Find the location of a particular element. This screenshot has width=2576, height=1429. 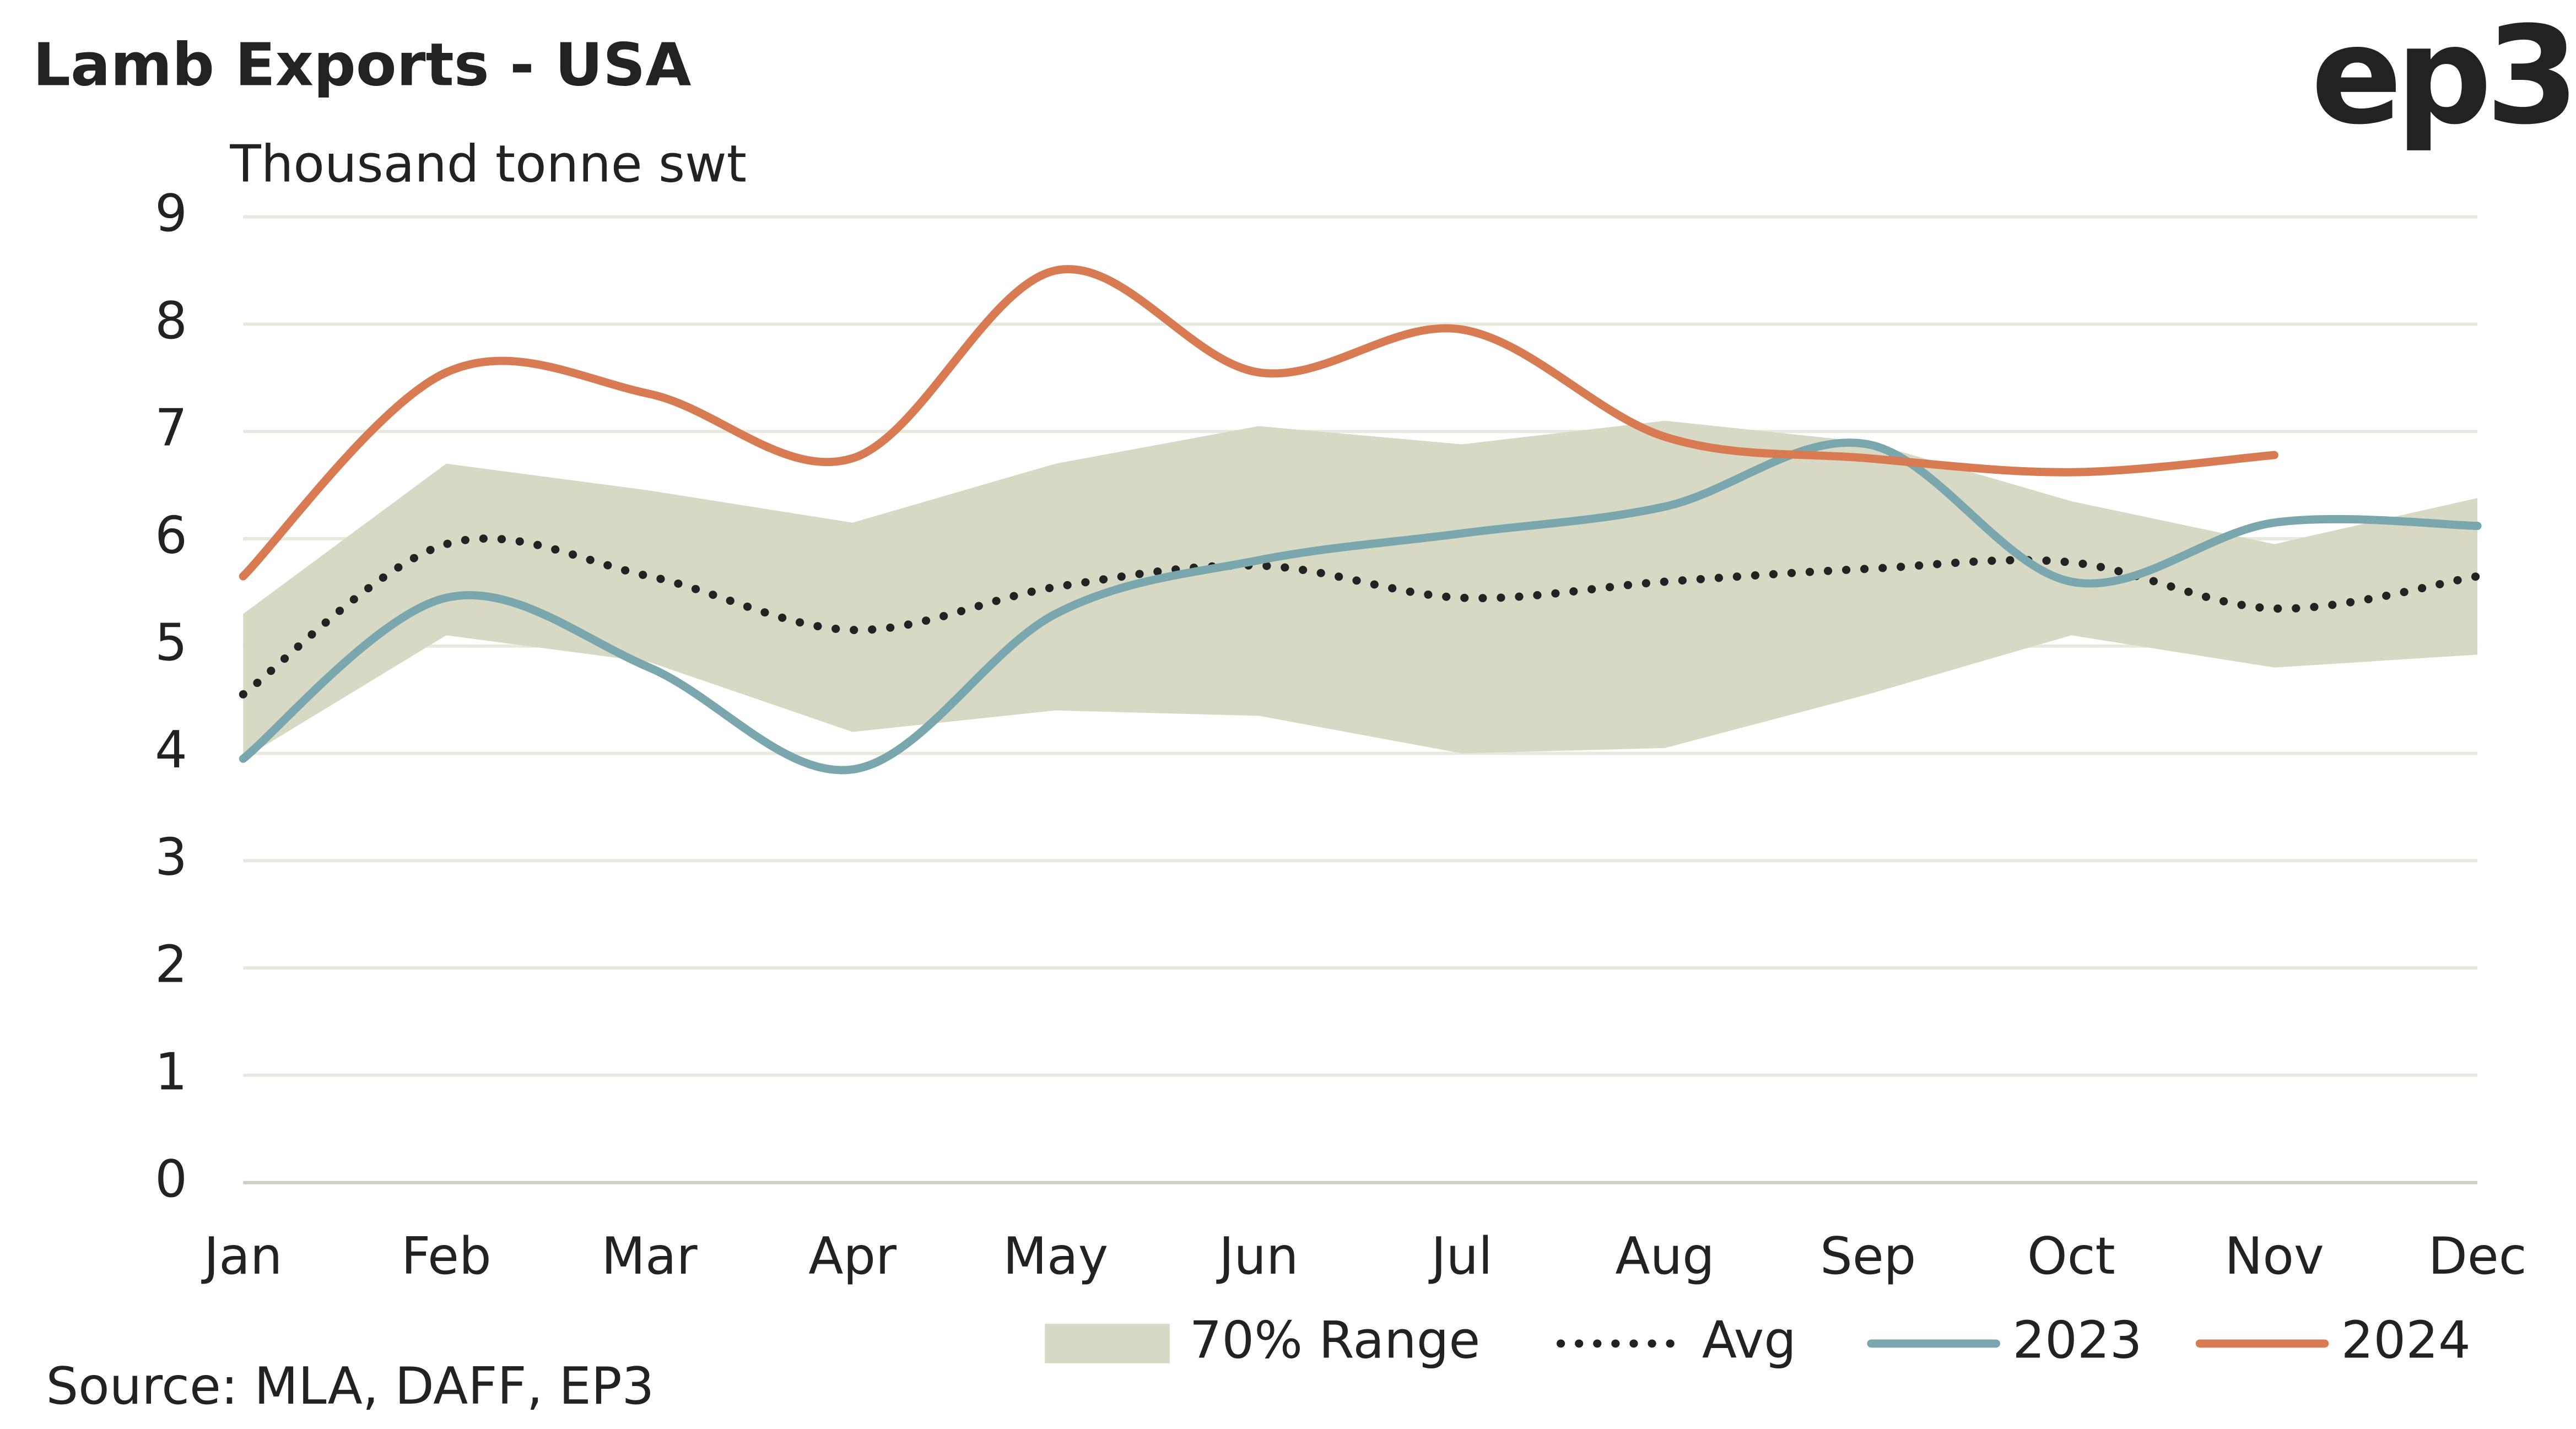

y-tick-label: 5 is located at coordinates (171, 642).